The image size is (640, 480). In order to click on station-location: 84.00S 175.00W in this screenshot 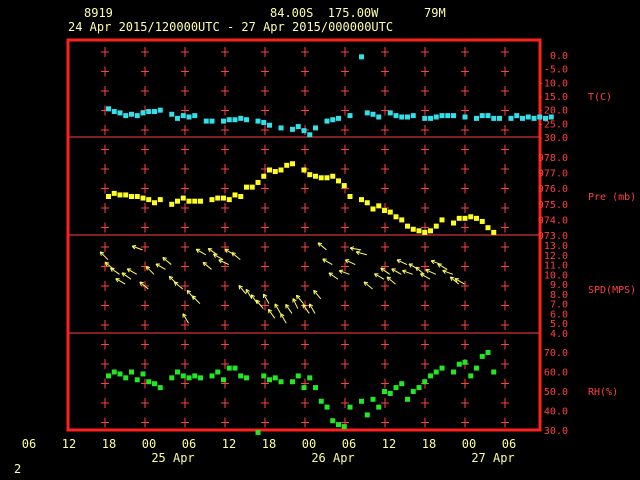, I will do `click(324, 13)`.